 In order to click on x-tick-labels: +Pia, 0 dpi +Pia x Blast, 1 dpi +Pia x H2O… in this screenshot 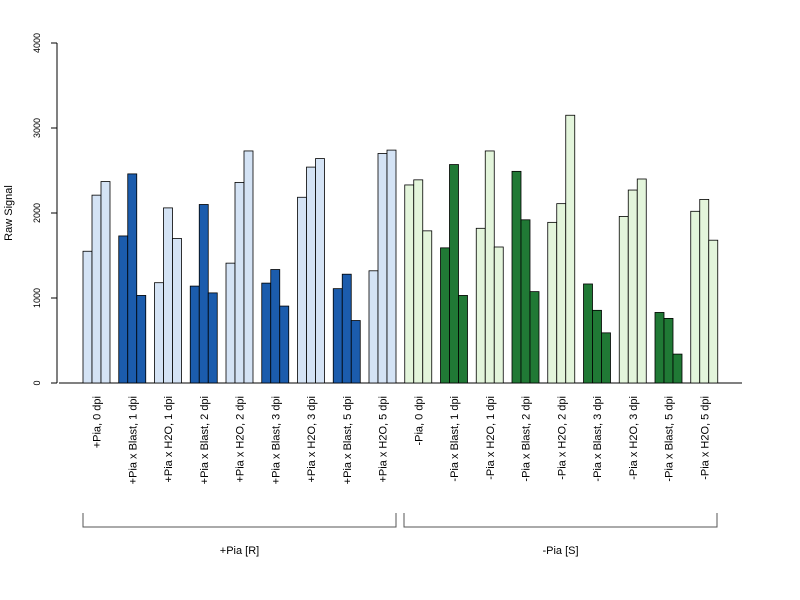, I will do `click(402, 440)`.